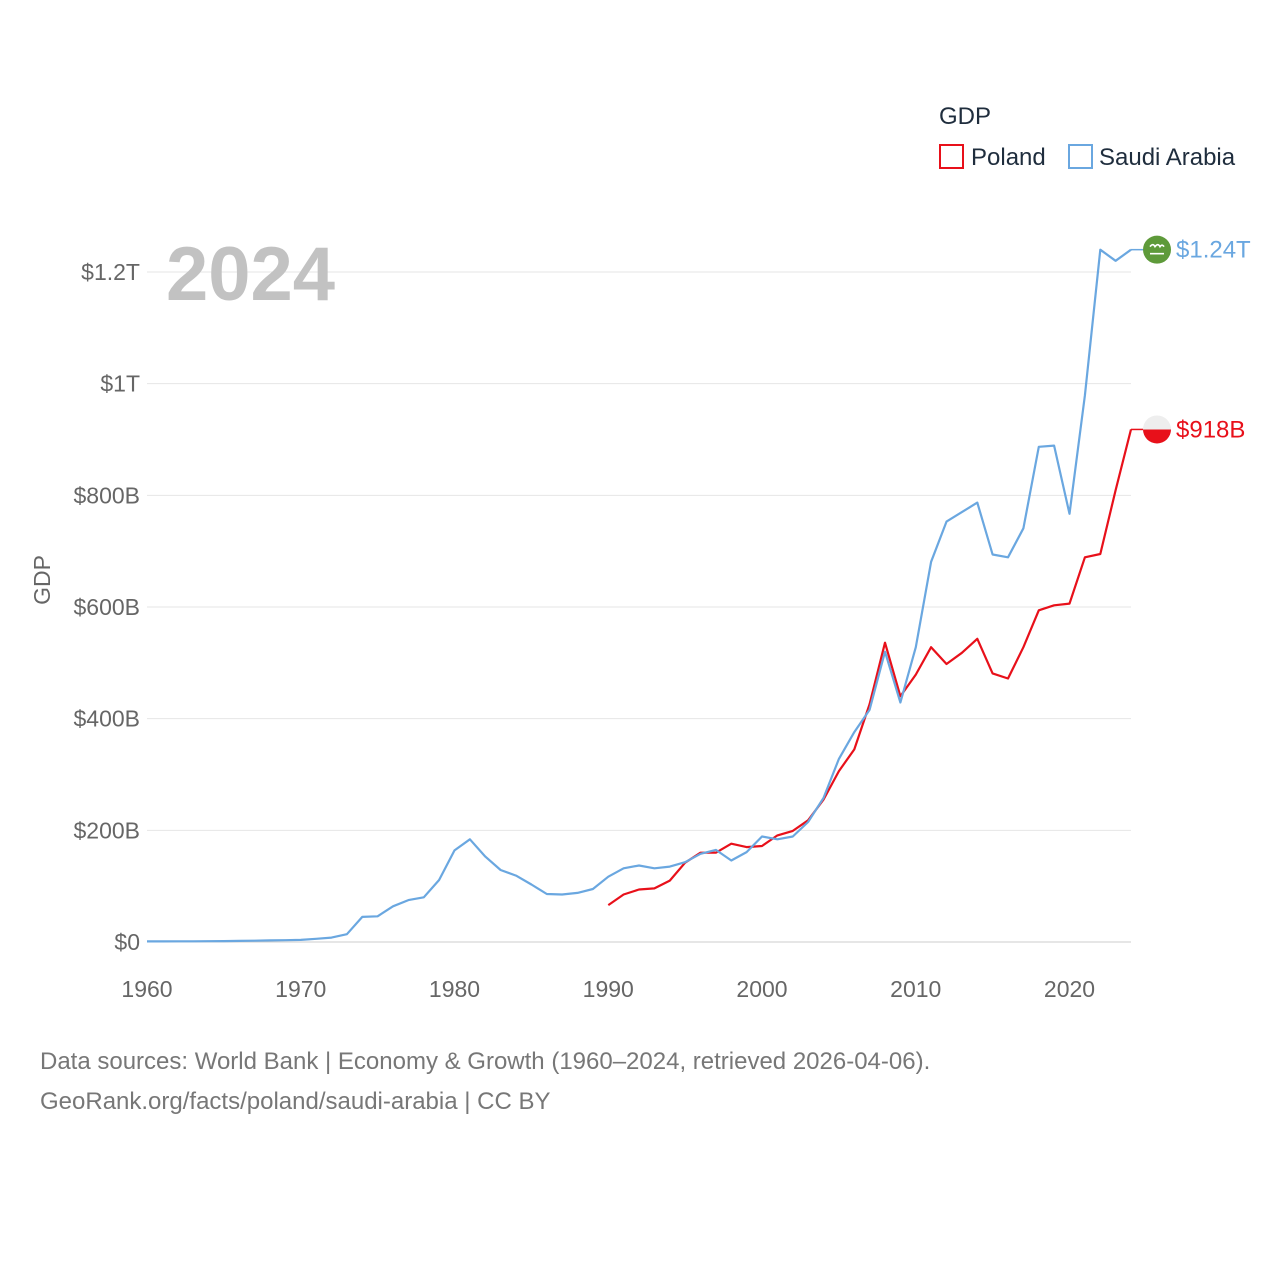  Describe the element at coordinates (1069, 989) in the screenshot. I see `x-tick-label: 2020` at that location.